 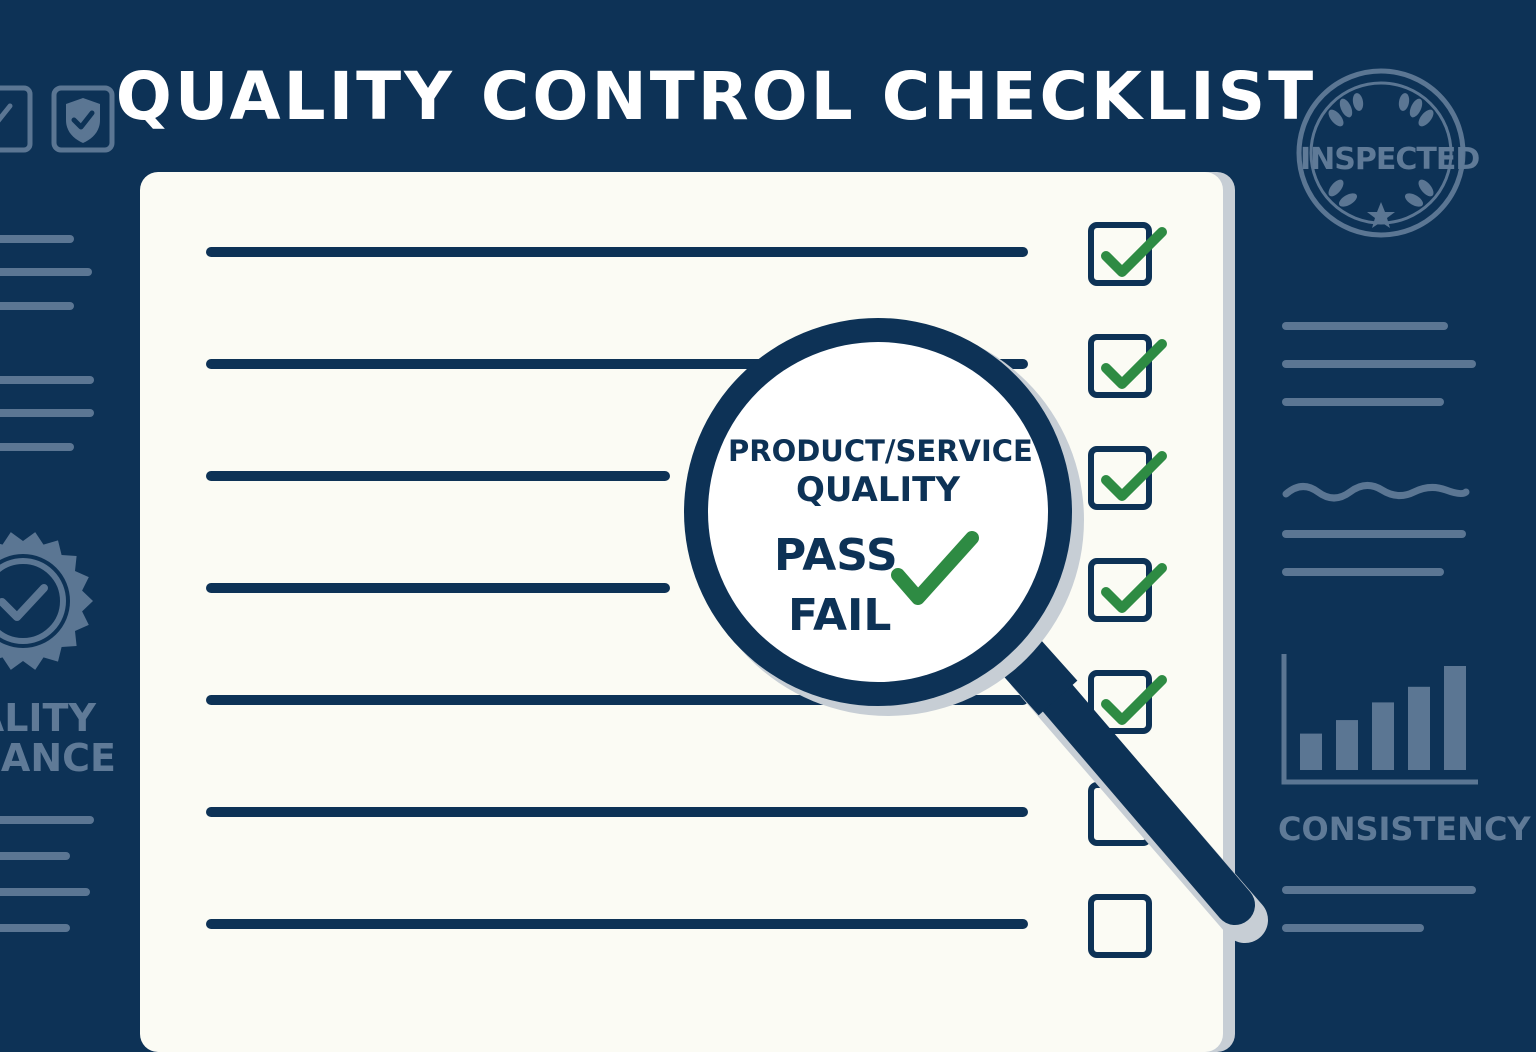 What do you see at coordinates (880, 451) in the screenshot?
I see `lens-heading-line1: PRODUCT/SERVICE` at bounding box center [880, 451].